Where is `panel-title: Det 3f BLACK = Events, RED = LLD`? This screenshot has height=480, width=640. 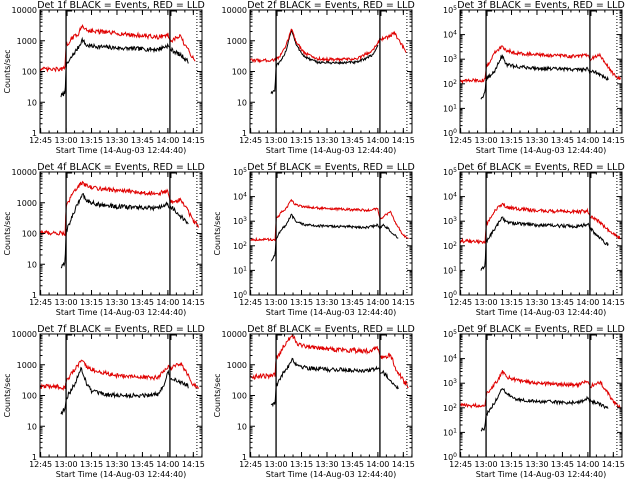 panel-title: Det 3f BLACK = Events, RED = LLD is located at coordinates (541, 5).